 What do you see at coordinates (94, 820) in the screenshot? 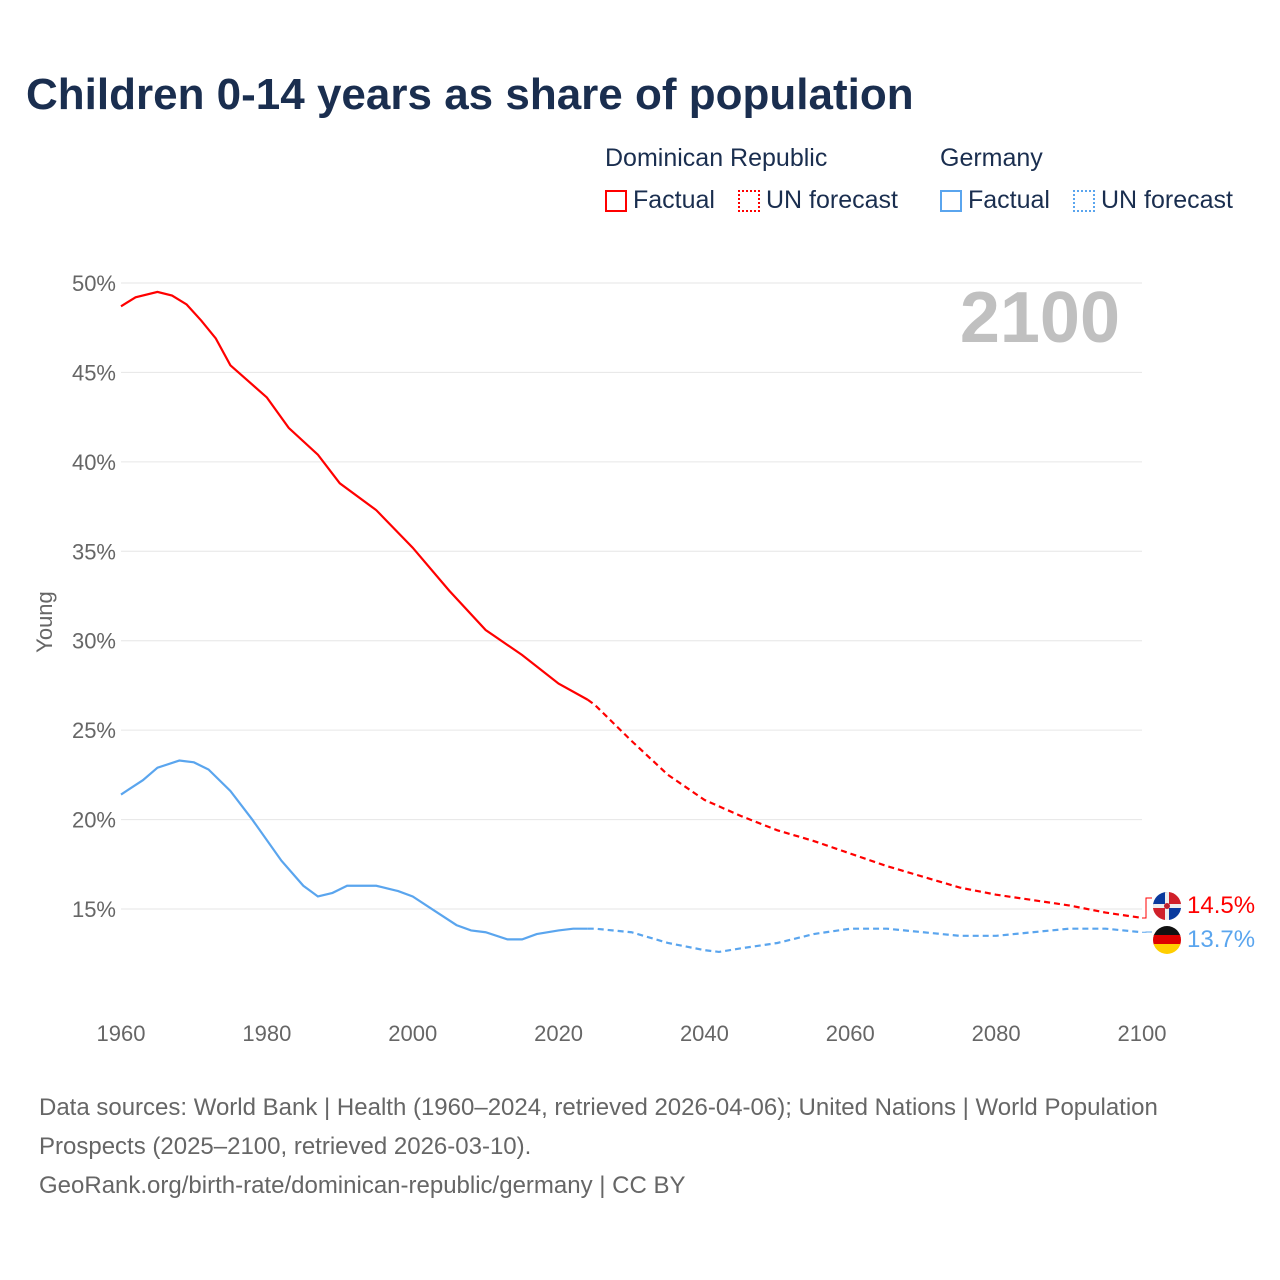
I see `y-tick-label: 20%` at bounding box center [94, 820].